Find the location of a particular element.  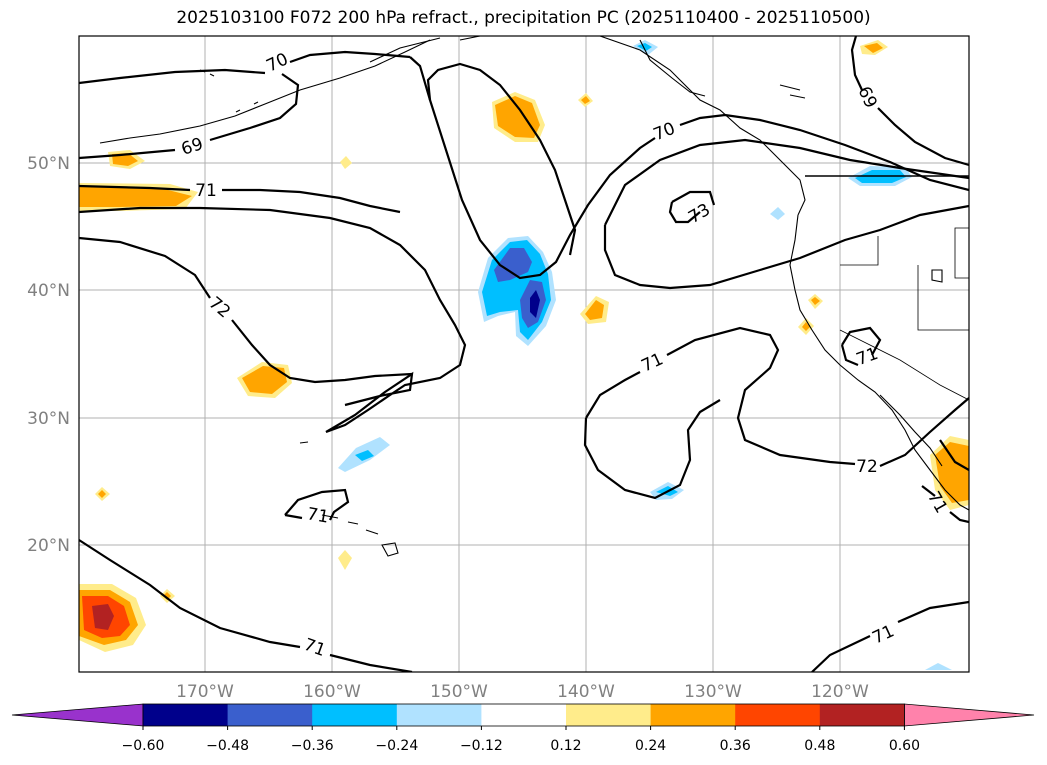

colorbar-tick-label: 0.12 is located at coordinates (565, 746).